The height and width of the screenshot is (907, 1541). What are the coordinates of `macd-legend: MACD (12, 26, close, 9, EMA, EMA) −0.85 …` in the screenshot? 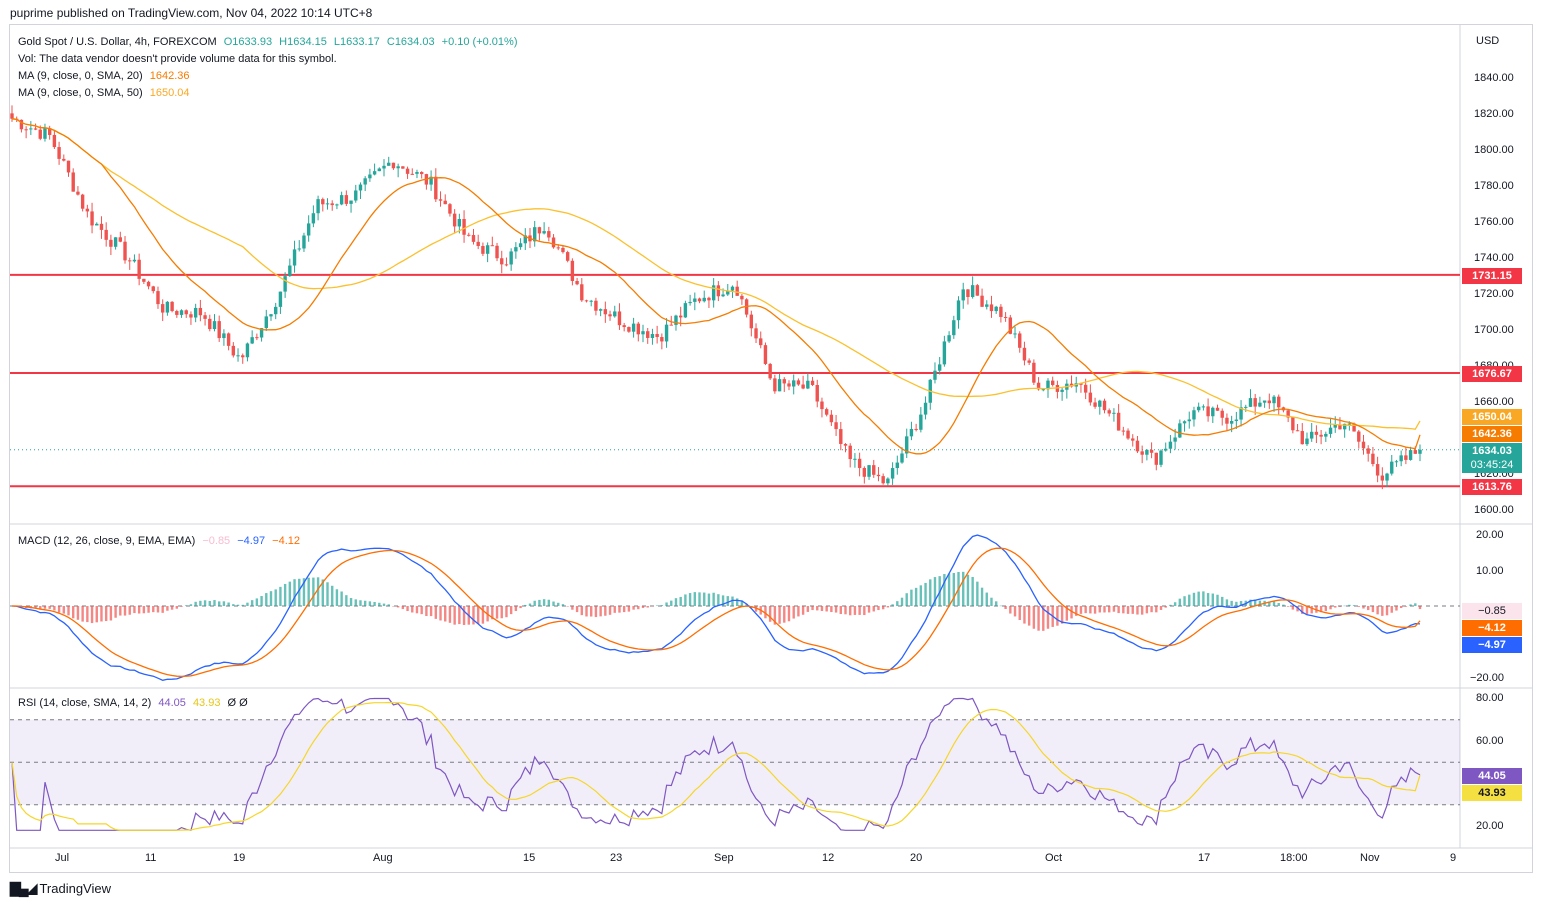 It's located at (161, 541).